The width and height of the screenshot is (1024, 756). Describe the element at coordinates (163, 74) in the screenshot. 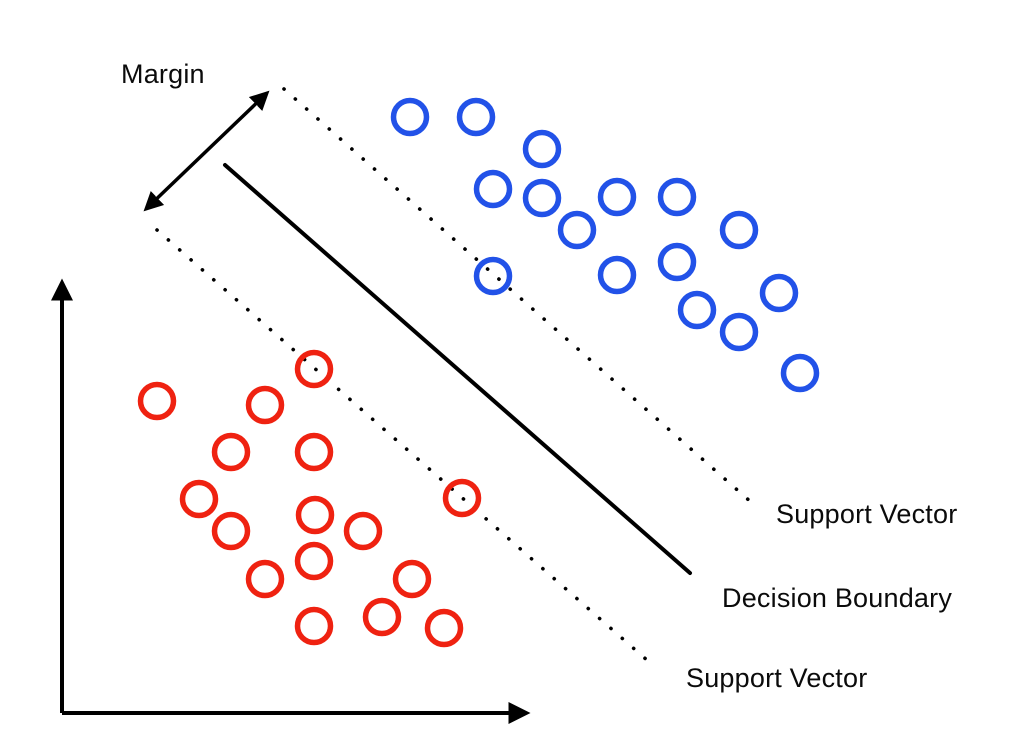

I see `margin-label: Margin` at that location.